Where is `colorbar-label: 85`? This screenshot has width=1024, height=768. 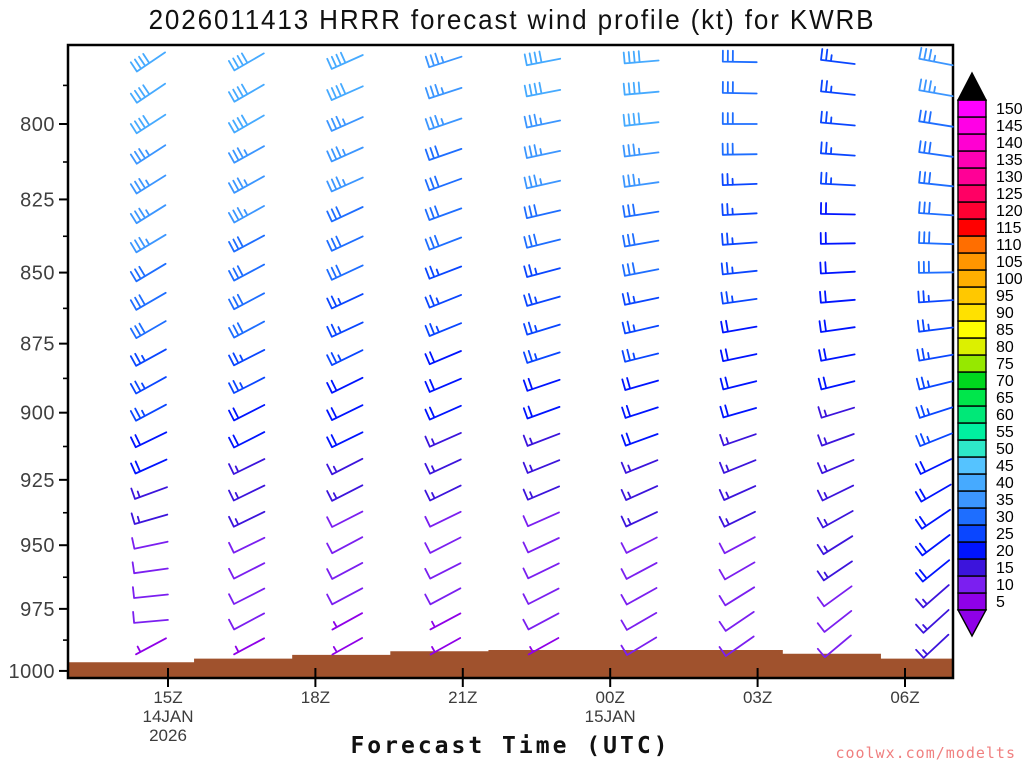 colorbar-label: 85 is located at coordinates (1005, 330).